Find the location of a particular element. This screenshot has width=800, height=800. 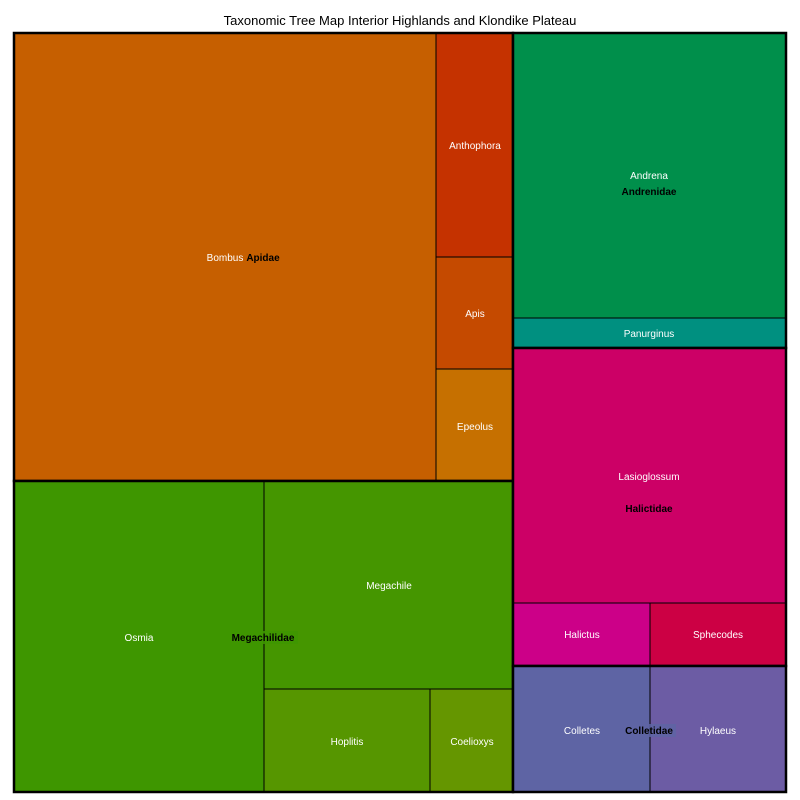

label-coelioxys: Coelioxys is located at coordinates (471, 742).